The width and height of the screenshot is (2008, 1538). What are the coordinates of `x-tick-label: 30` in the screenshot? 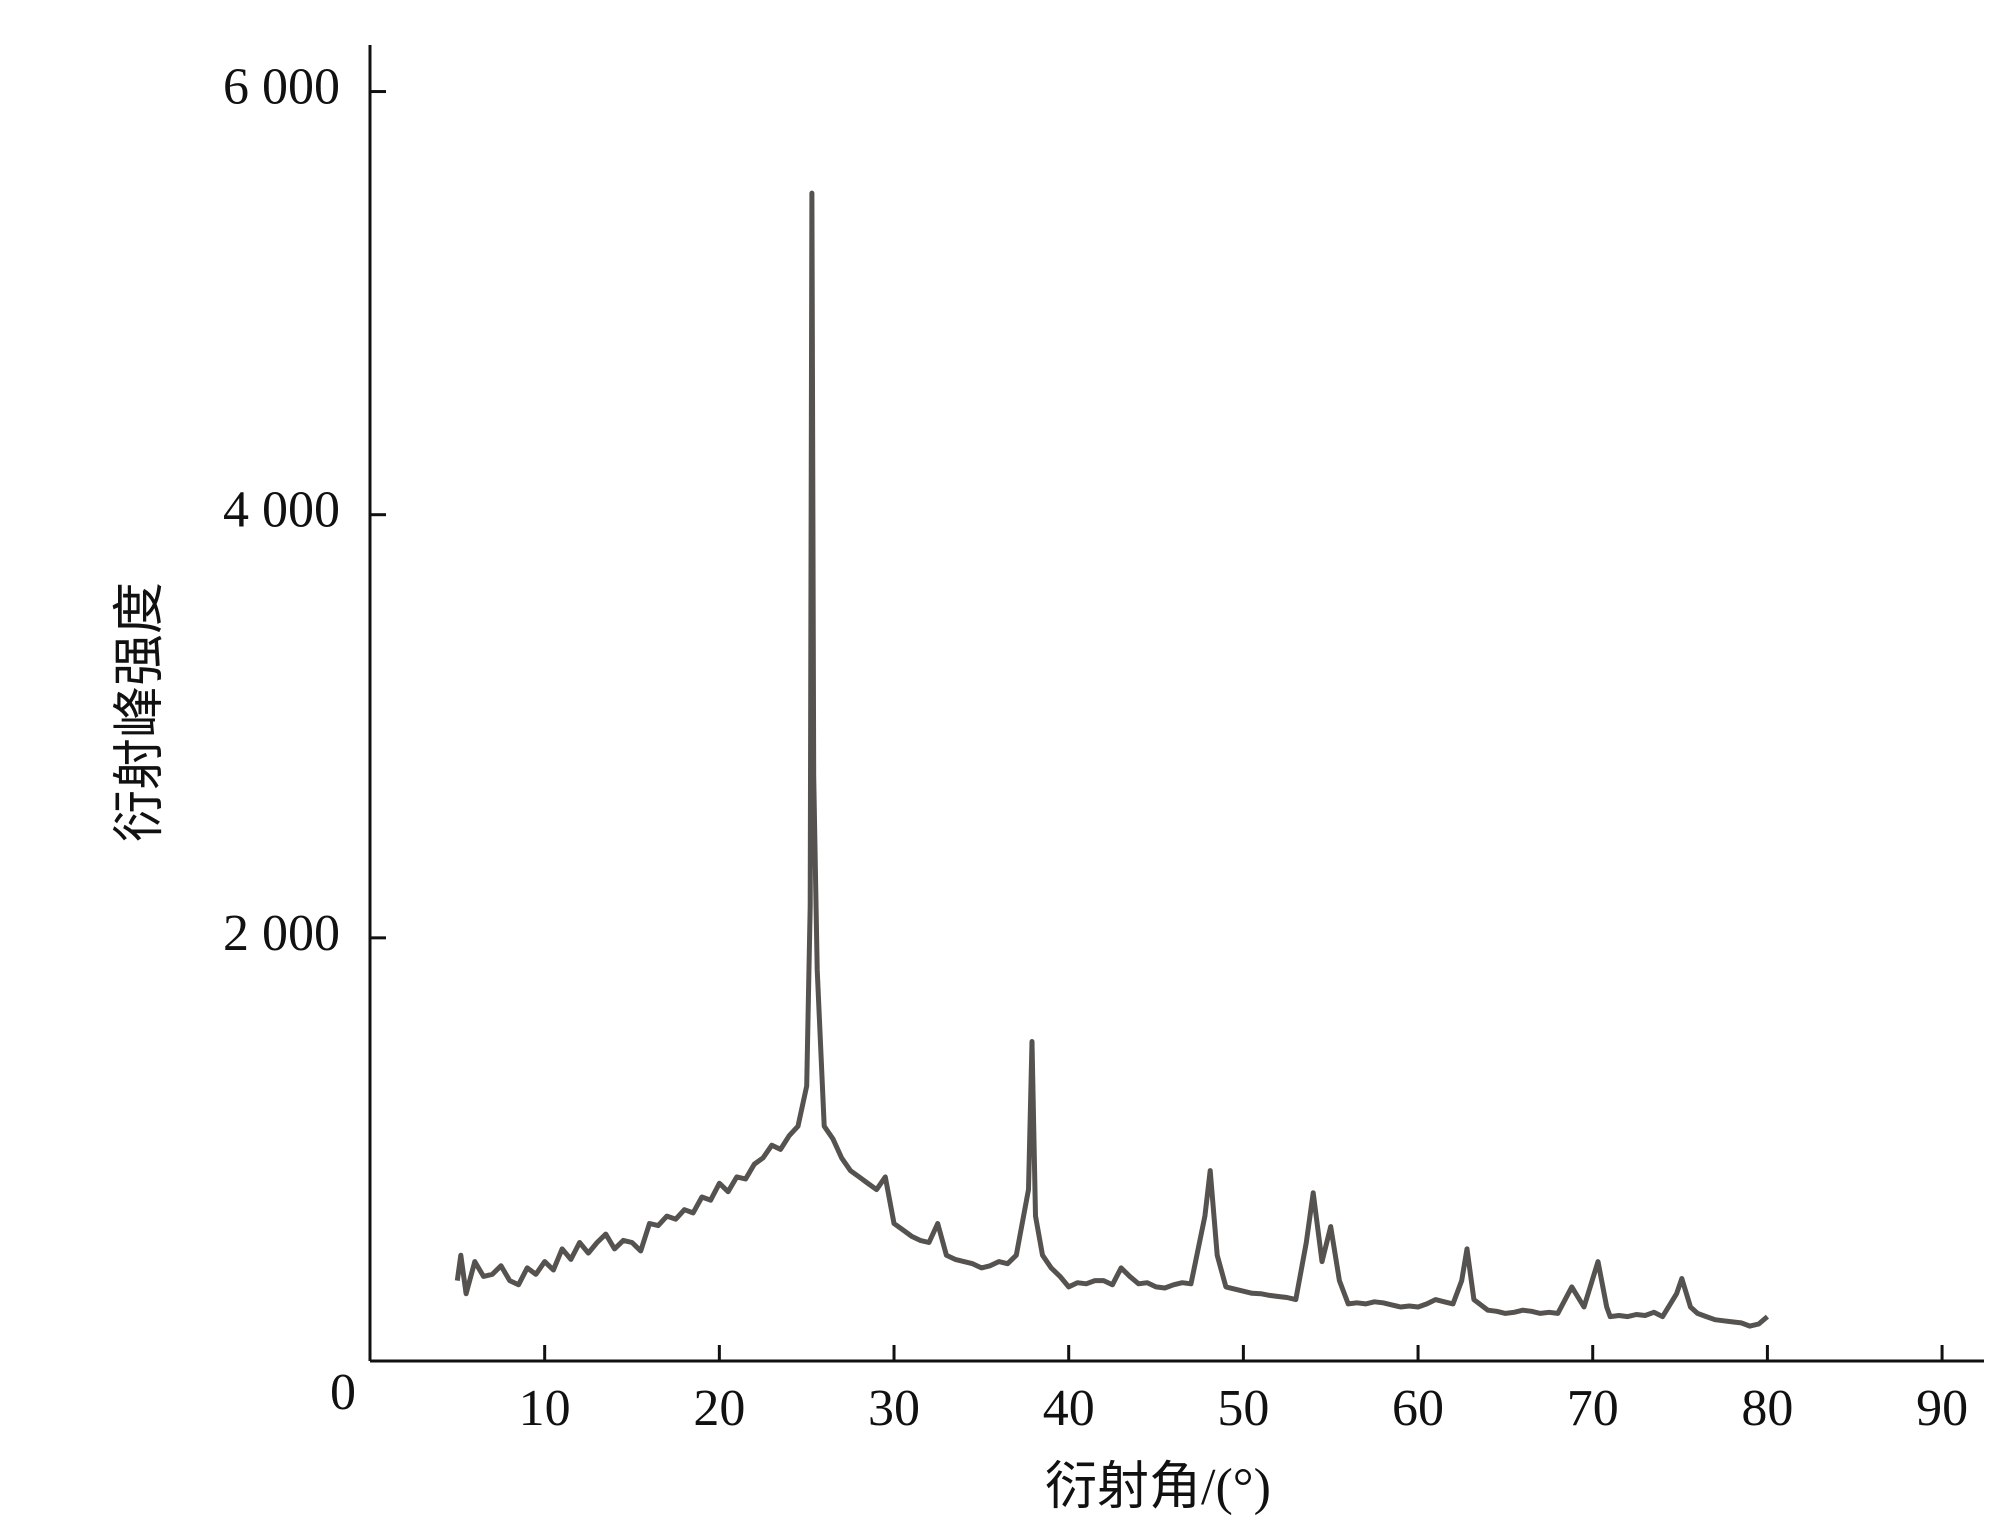 It's located at (894, 1408).